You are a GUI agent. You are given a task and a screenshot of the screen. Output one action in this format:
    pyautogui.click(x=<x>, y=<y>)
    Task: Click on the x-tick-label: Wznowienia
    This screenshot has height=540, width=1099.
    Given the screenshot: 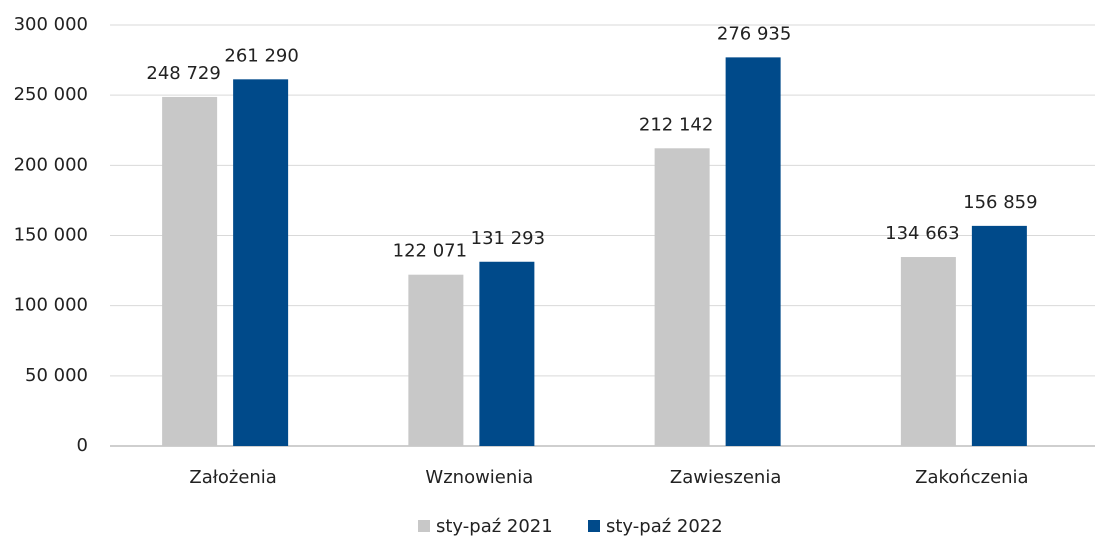 What is the action you would take?
    pyautogui.click(x=479, y=477)
    